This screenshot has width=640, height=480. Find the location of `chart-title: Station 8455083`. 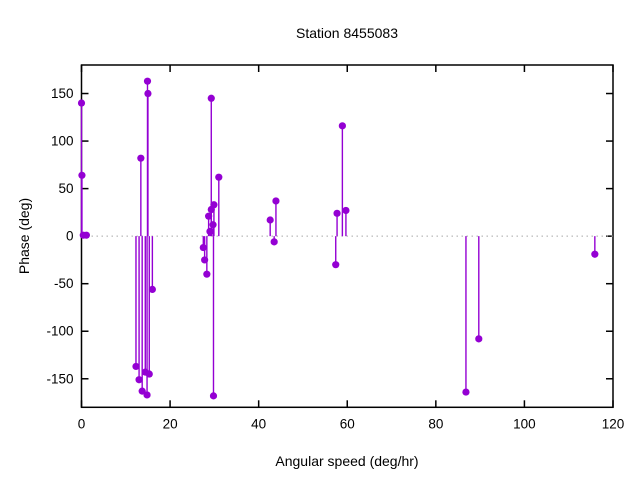

chart-title: Station 8455083 is located at coordinates (347, 33).